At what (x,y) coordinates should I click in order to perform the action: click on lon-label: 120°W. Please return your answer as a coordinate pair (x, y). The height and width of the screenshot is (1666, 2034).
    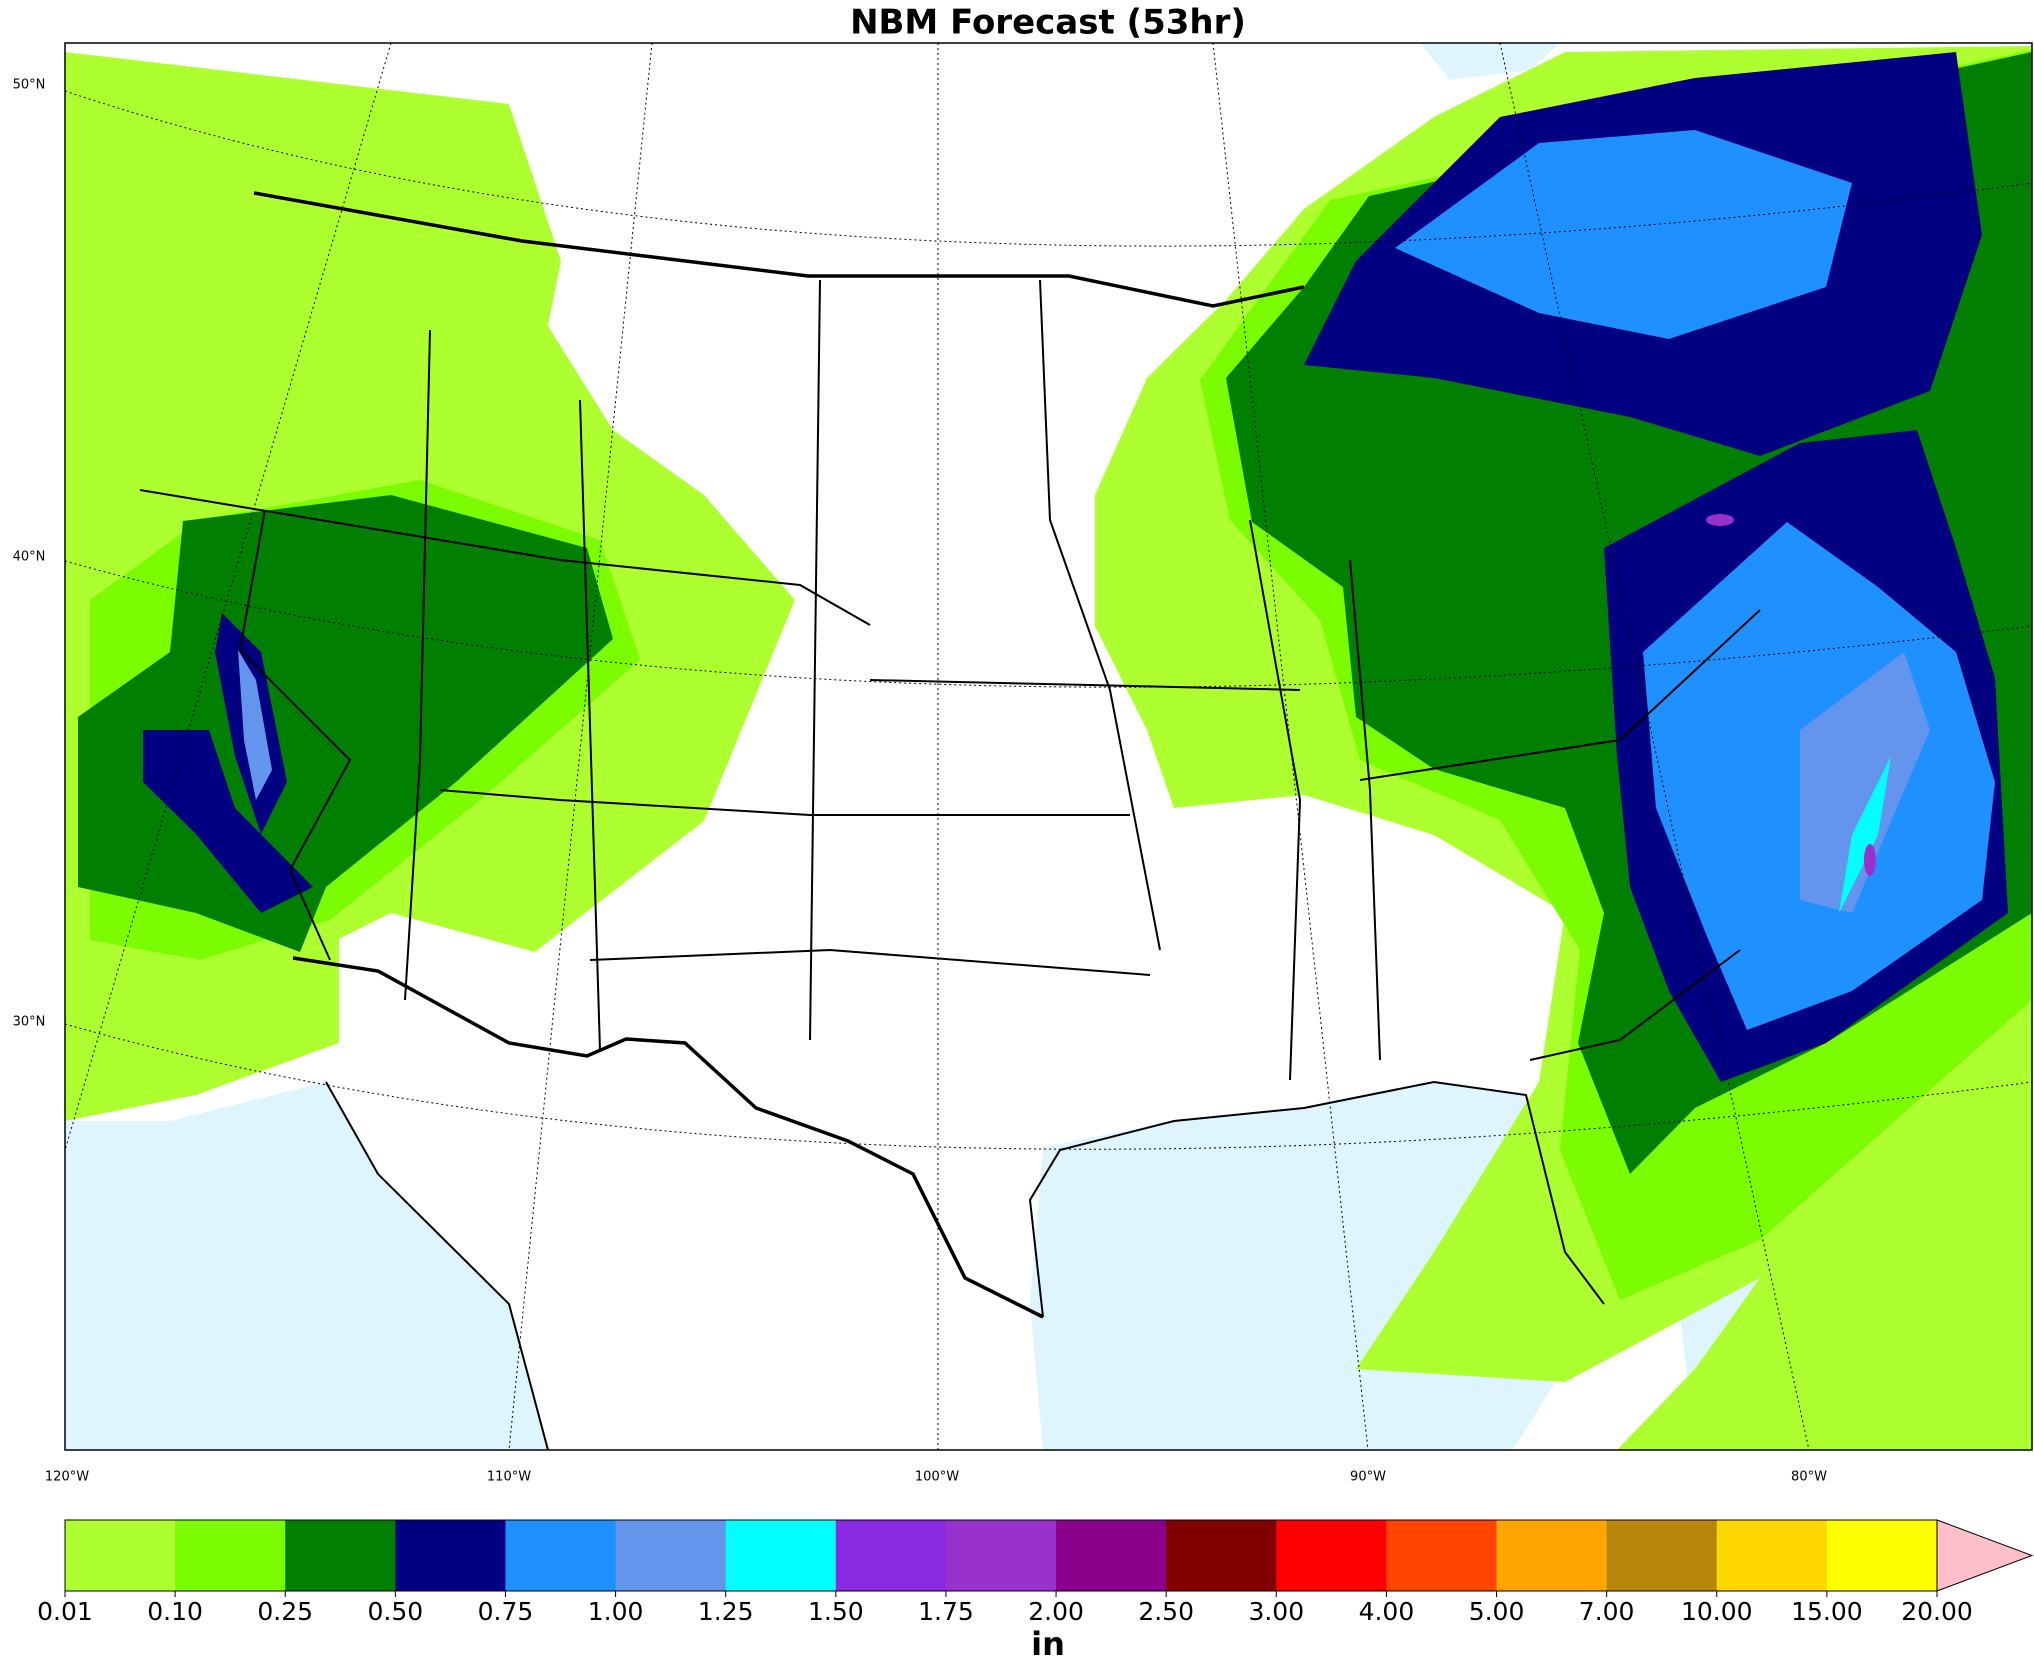
    Looking at the image, I should click on (67, 1477).